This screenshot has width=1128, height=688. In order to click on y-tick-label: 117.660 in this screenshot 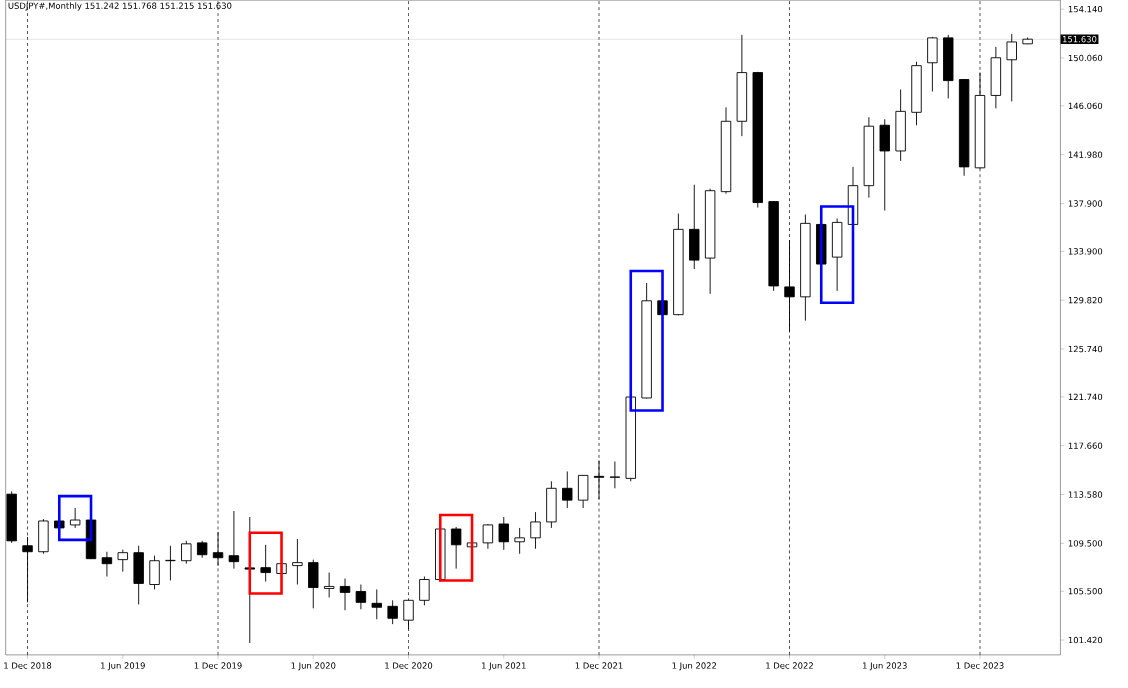, I will do `click(1085, 445)`.